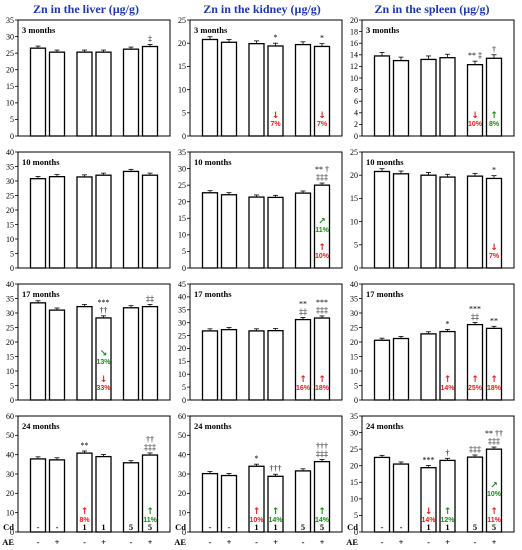  I want to click on y-tick-label: 12, so click(354, 66).